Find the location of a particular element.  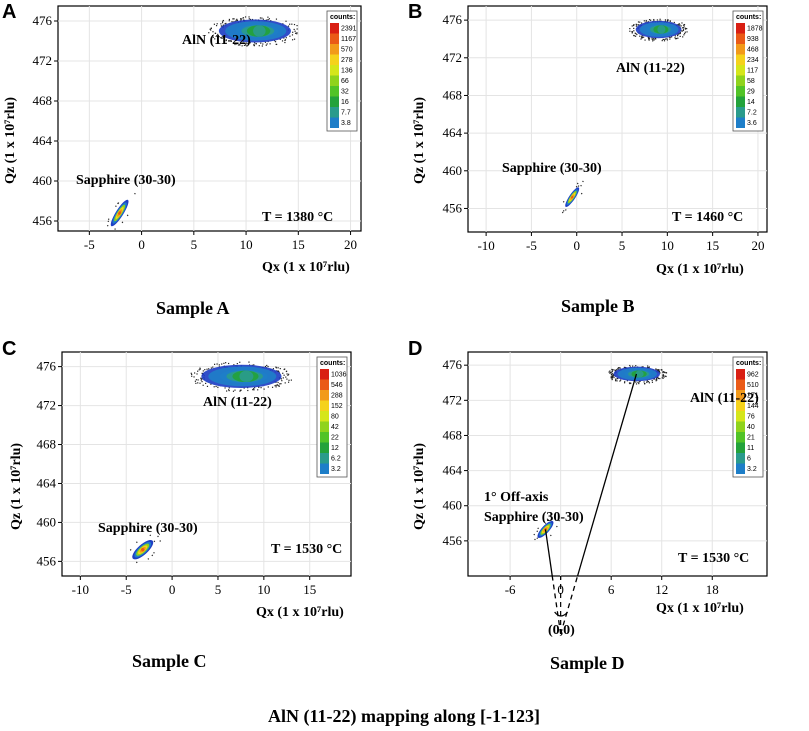

legend-value: 3.6 is located at coordinates (752, 123).